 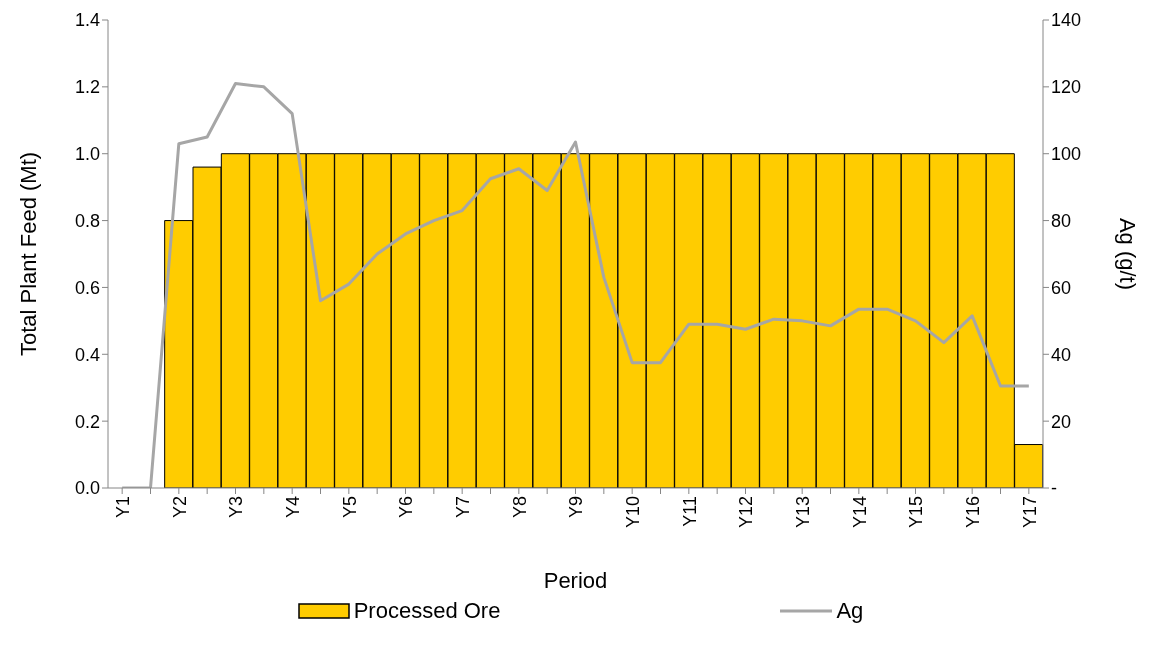 What do you see at coordinates (87, 20) in the screenshot?
I see `y-tick-label: 1.4` at bounding box center [87, 20].